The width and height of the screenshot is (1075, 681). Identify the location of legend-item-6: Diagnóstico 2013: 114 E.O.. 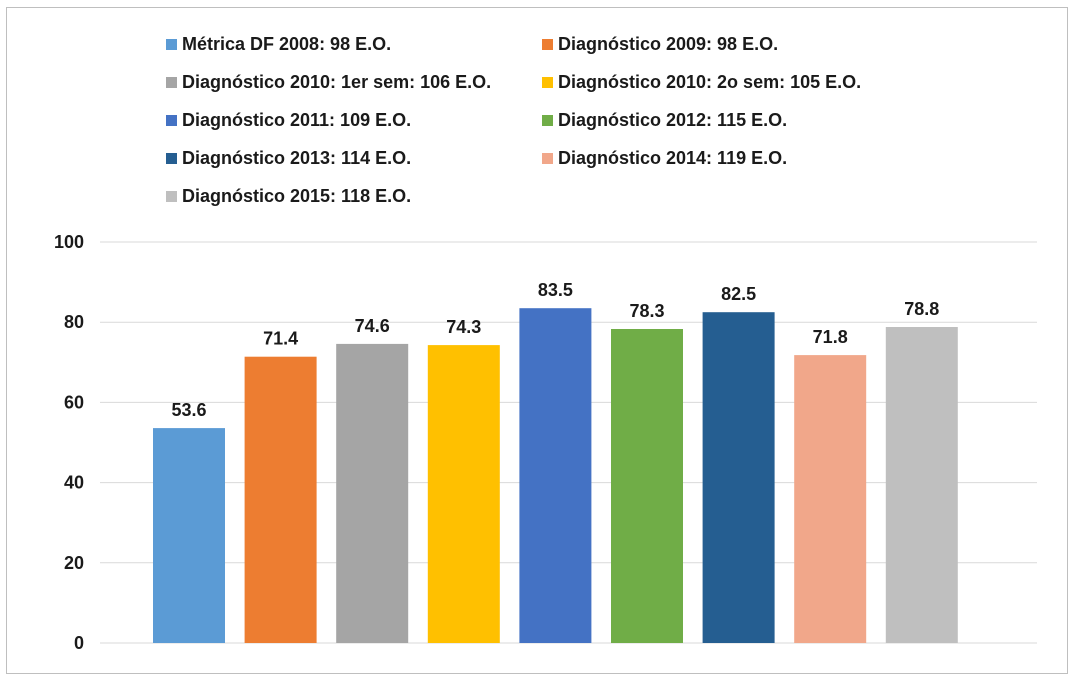
(288, 158).